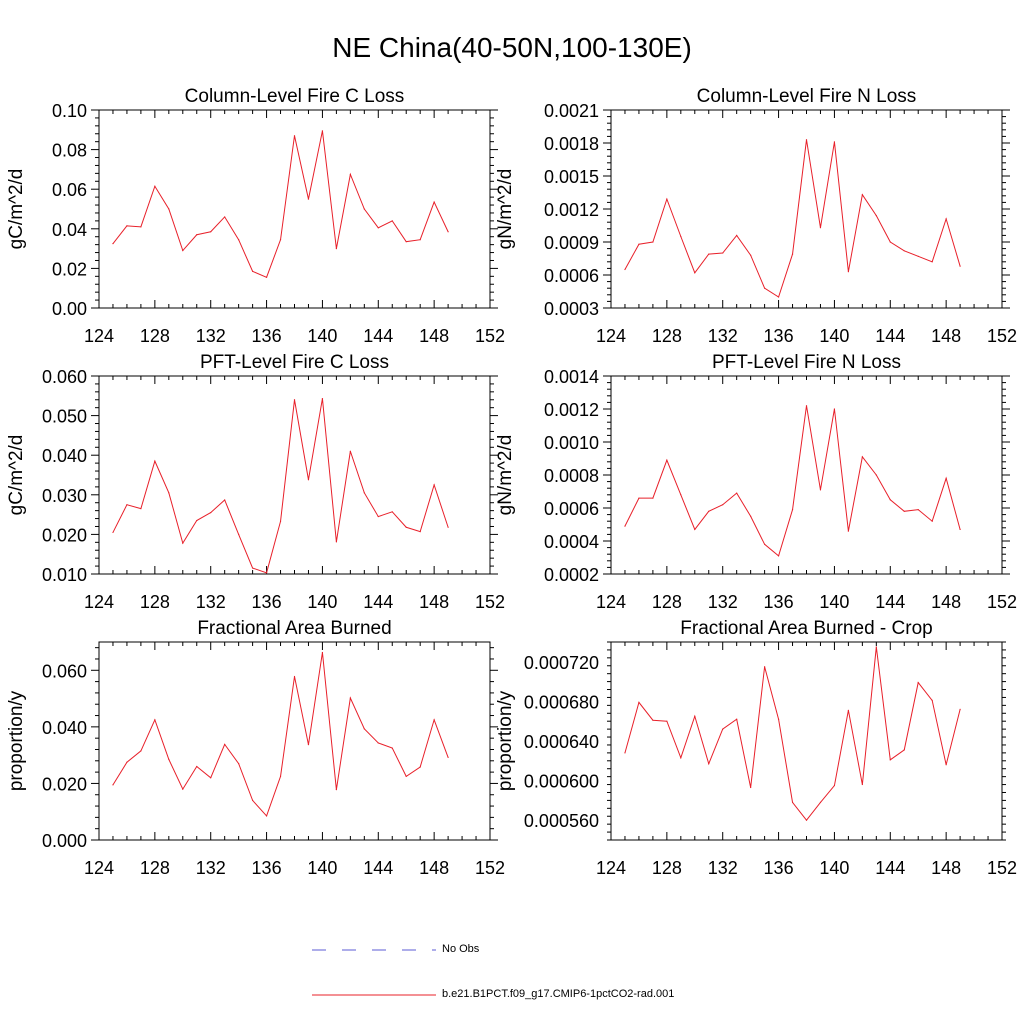 This screenshot has width=1024, height=1024. Describe the element at coordinates (64, 671) in the screenshot. I see `y-tick-label: 0.060` at that location.